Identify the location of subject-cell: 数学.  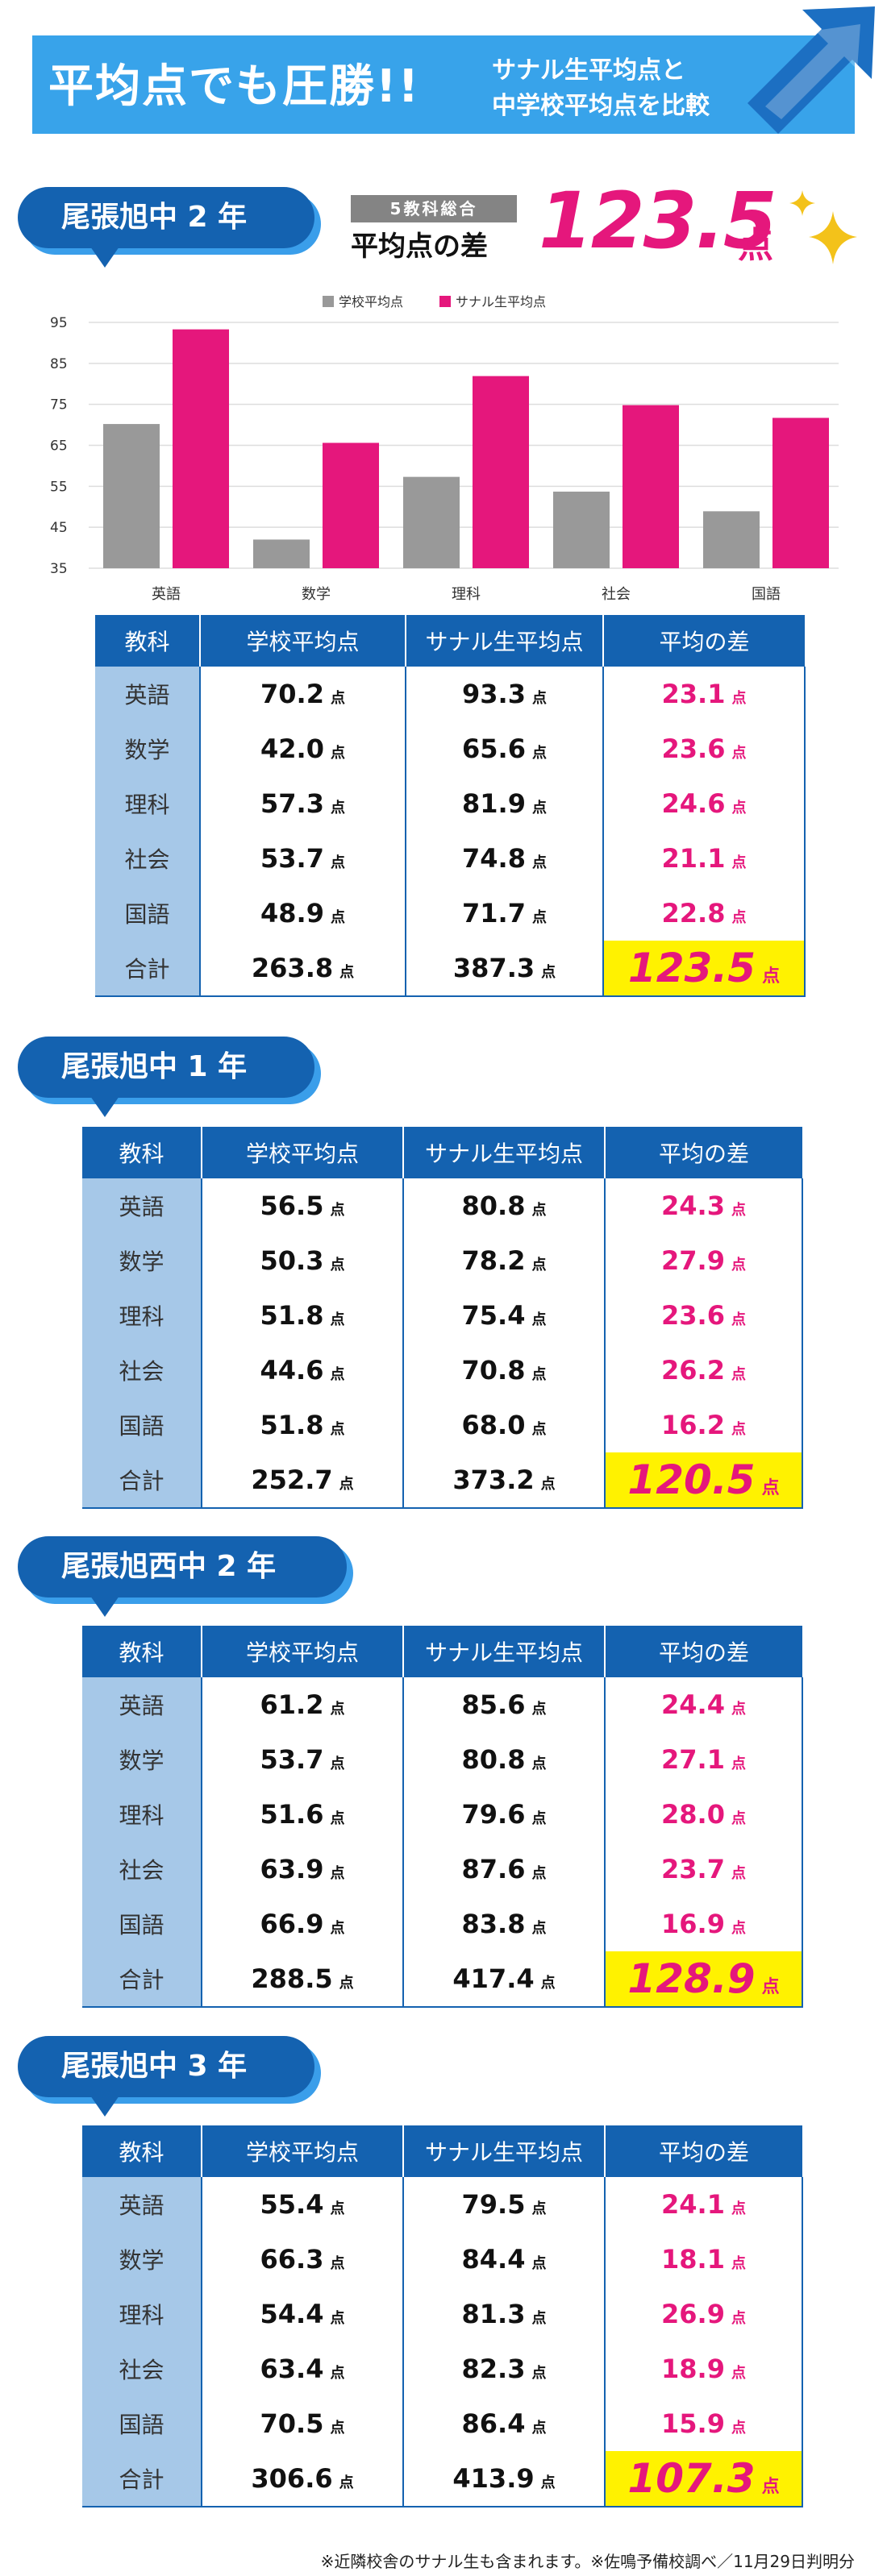
(142, 1759).